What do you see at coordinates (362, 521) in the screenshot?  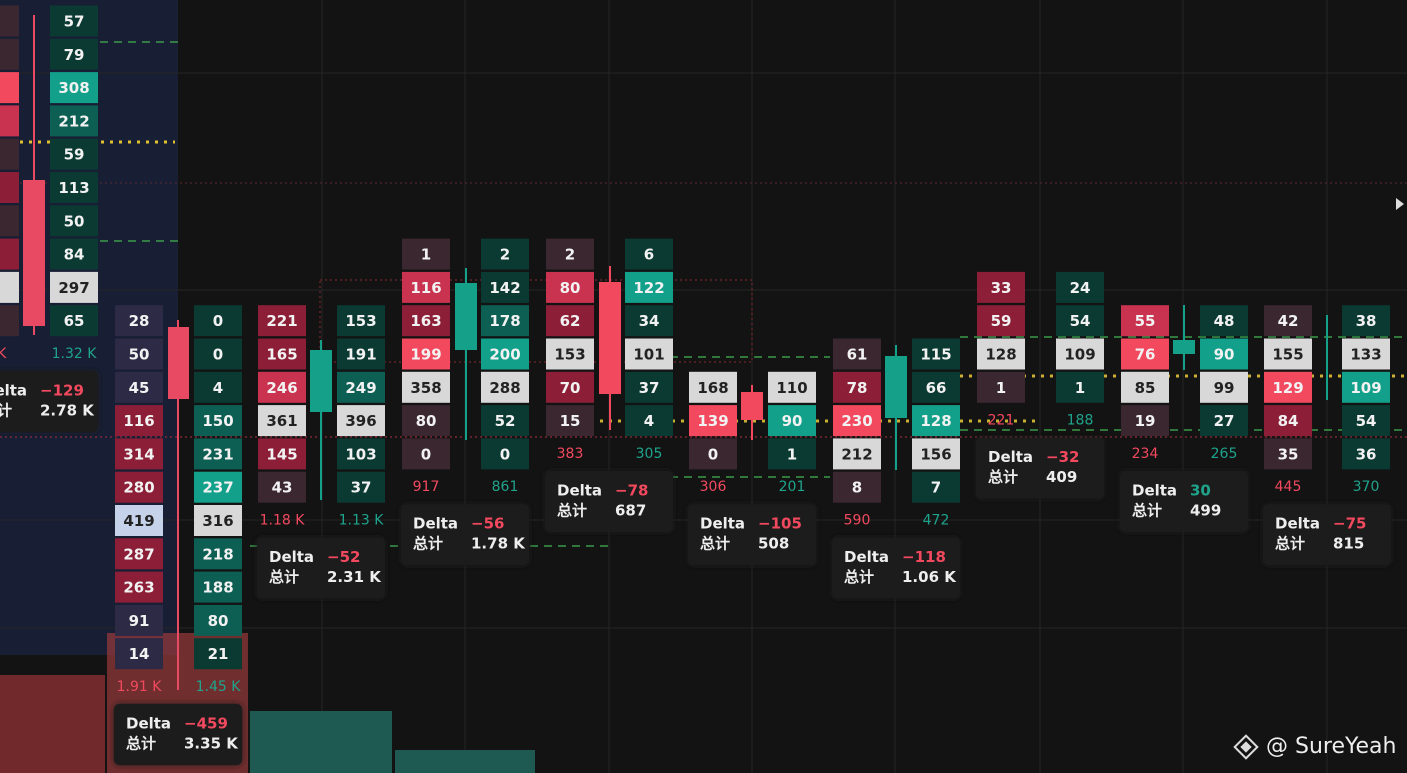 I see `ask-total: 1.13 K` at bounding box center [362, 521].